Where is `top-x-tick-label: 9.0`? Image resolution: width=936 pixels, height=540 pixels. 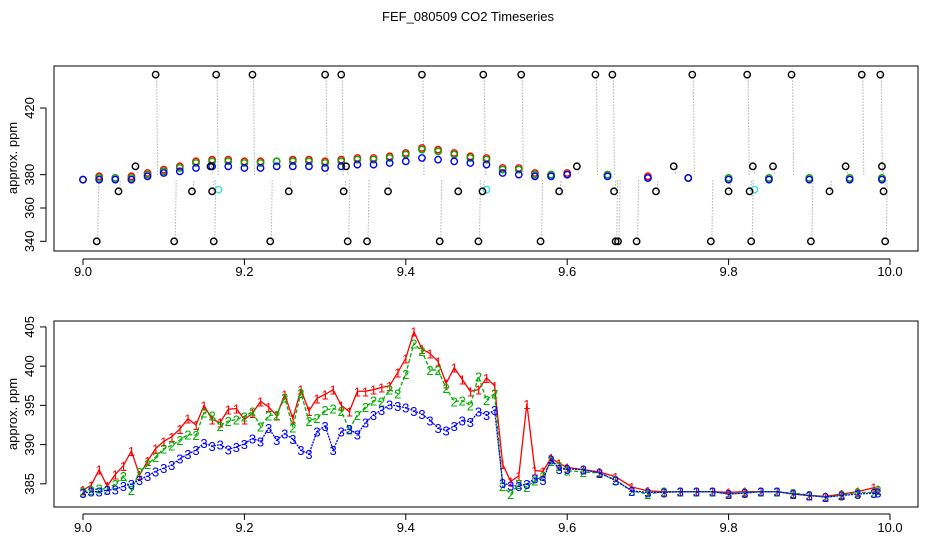 top-x-tick-label: 9.0 is located at coordinates (83, 271).